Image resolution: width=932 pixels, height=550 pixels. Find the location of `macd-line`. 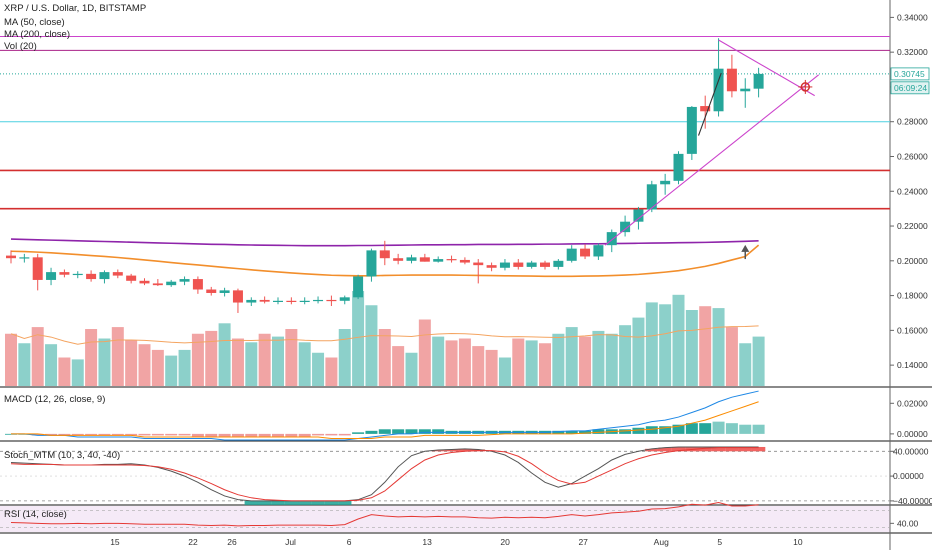

macd-line is located at coordinates (385, 415).